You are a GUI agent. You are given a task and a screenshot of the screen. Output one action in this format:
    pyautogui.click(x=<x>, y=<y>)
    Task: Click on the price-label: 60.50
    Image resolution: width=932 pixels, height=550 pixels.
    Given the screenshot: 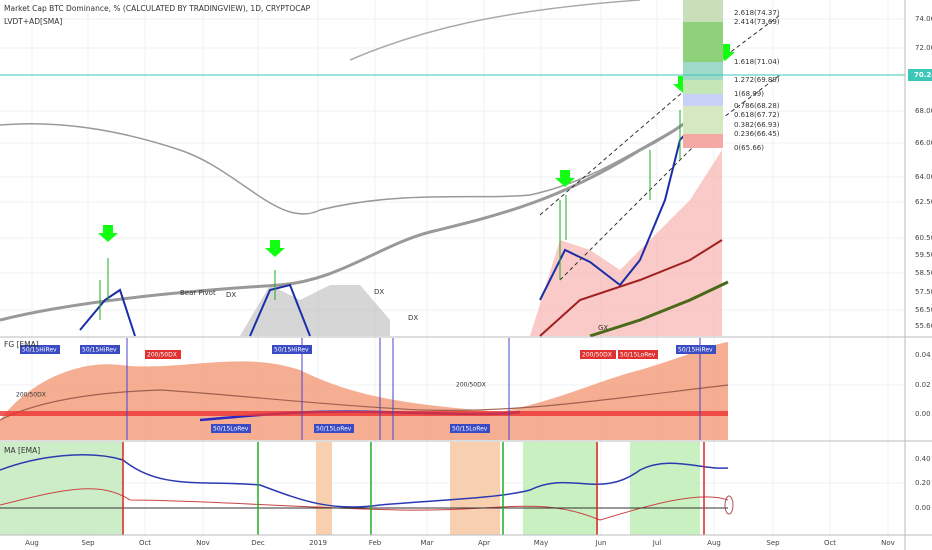 What is the action you would take?
    pyautogui.click(x=923, y=238)
    